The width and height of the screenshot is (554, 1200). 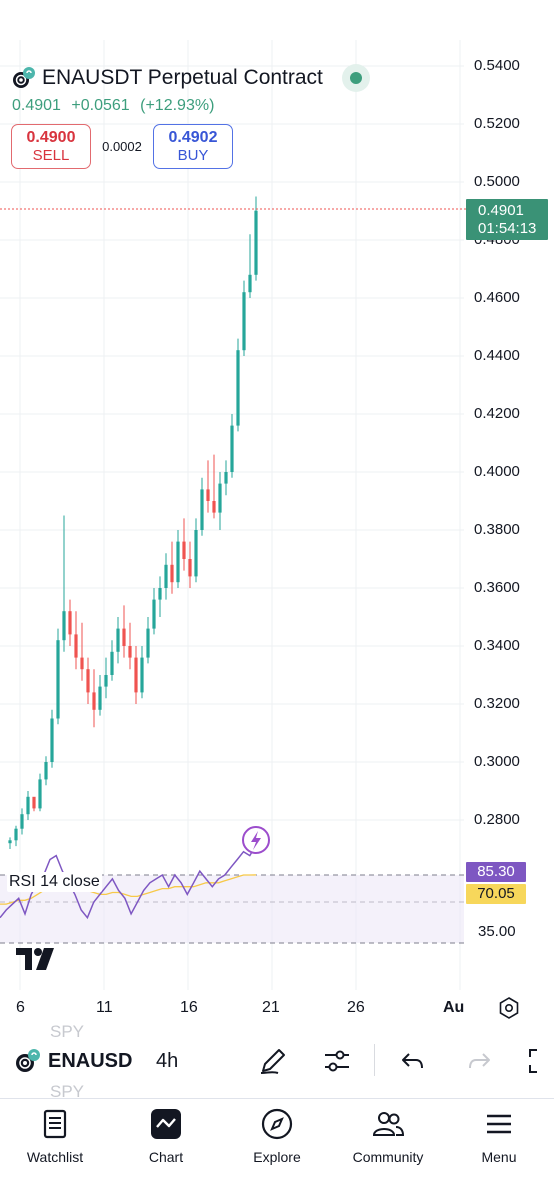 I want to click on buy-button: 0.4902 BUY, so click(x=193, y=146).